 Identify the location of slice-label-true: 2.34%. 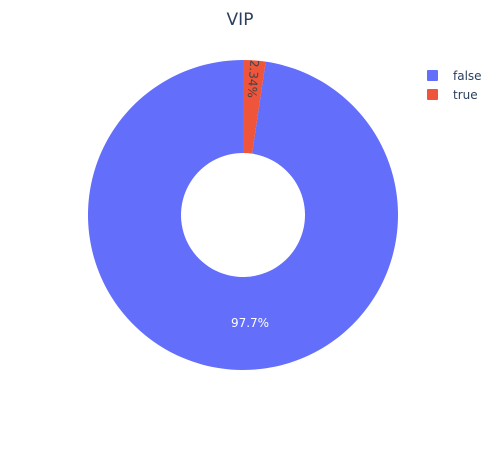
(253, 78).